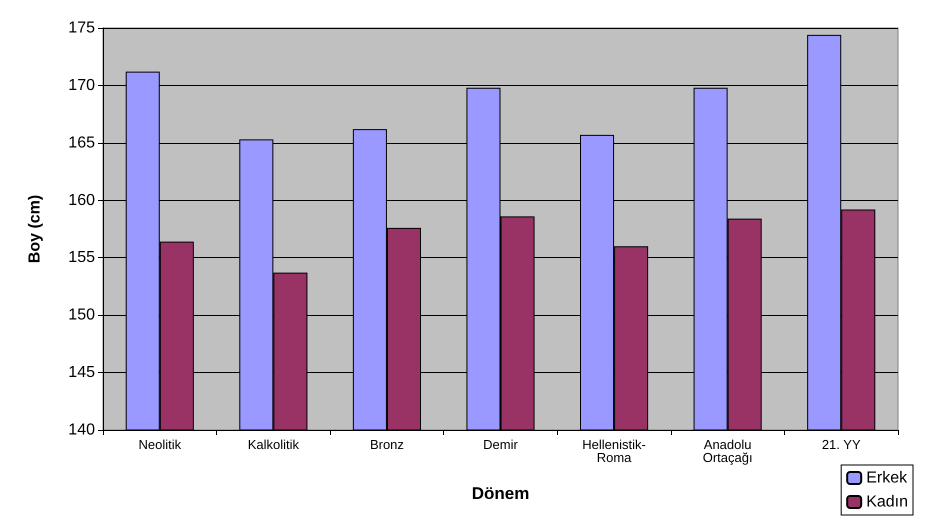  Describe the element at coordinates (82, 143) in the screenshot. I see `y-tick-label: 165` at that location.